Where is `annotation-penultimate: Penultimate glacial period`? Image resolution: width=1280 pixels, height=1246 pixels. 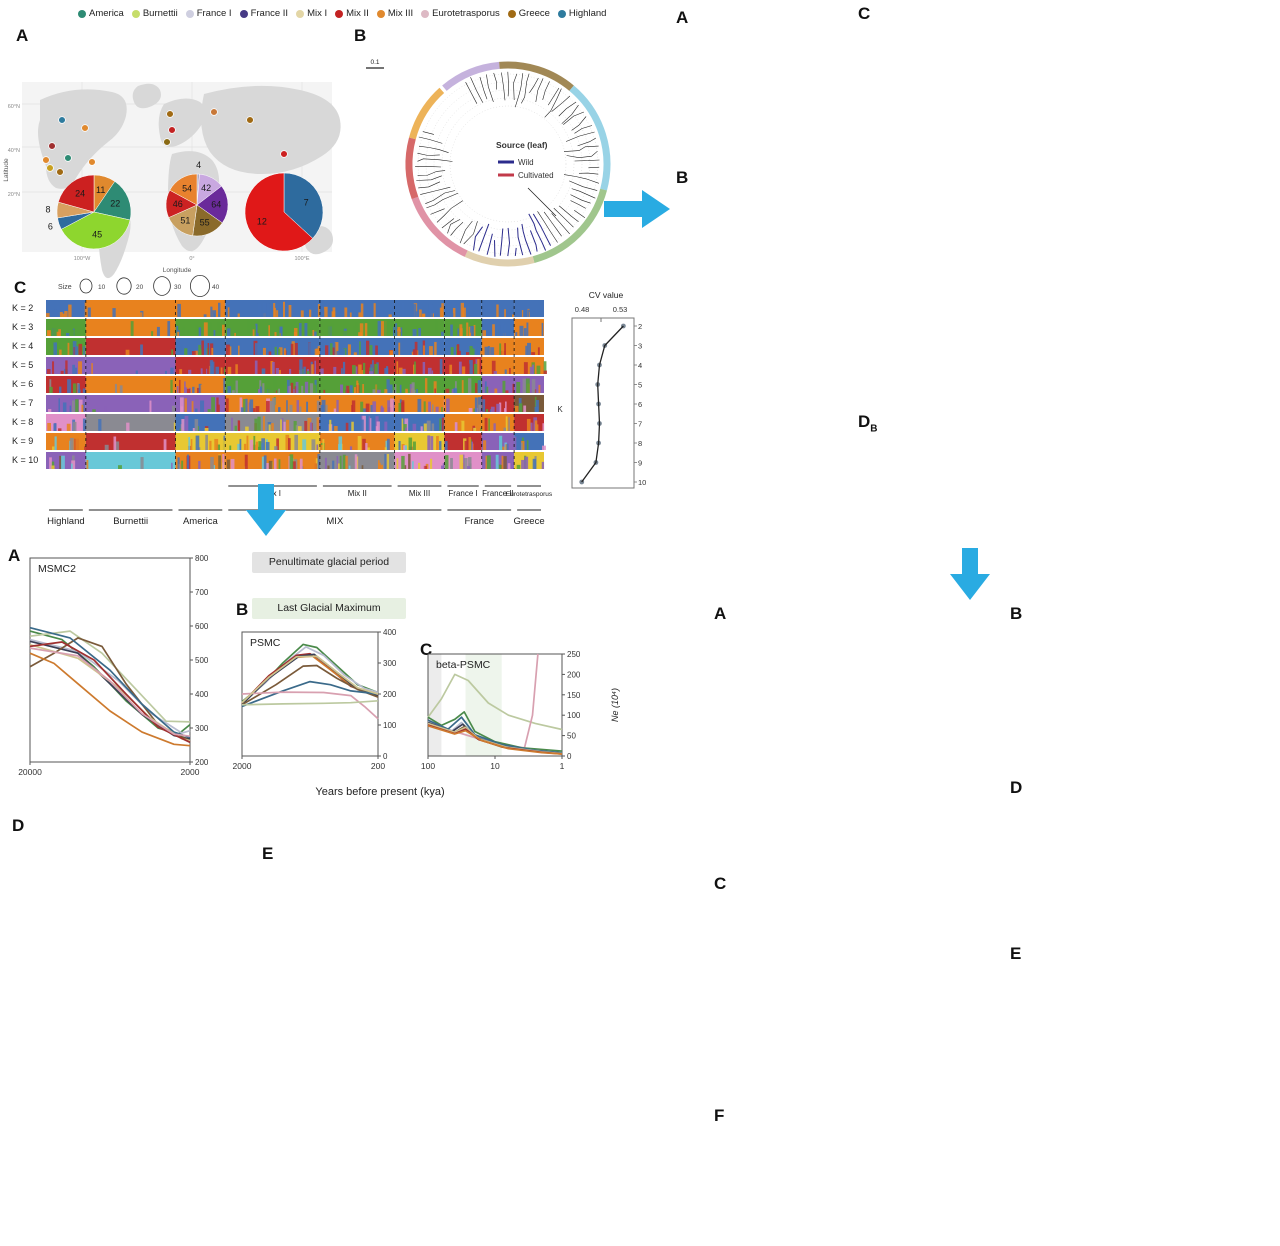 annotation-penultimate: Penultimate glacial period is located at coordinates (329, 563).